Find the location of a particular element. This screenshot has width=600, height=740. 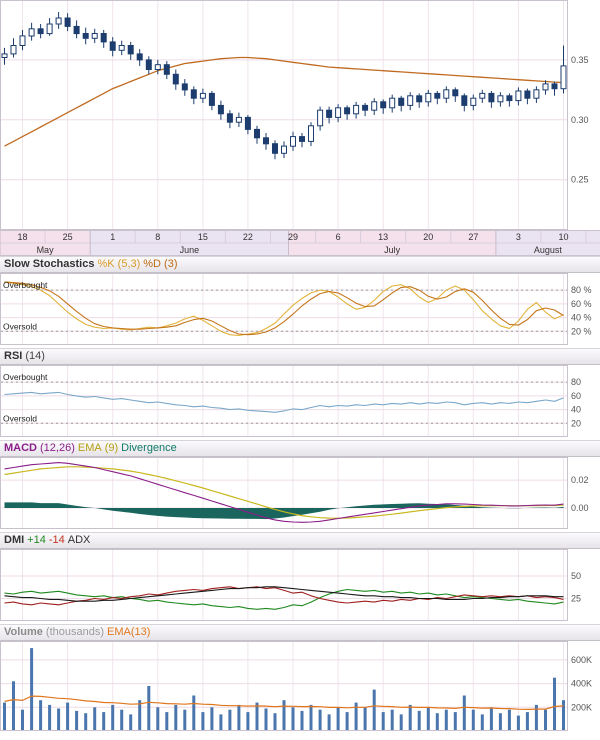

y-axis-label: 0.25 is located at coordinates (580, 180).